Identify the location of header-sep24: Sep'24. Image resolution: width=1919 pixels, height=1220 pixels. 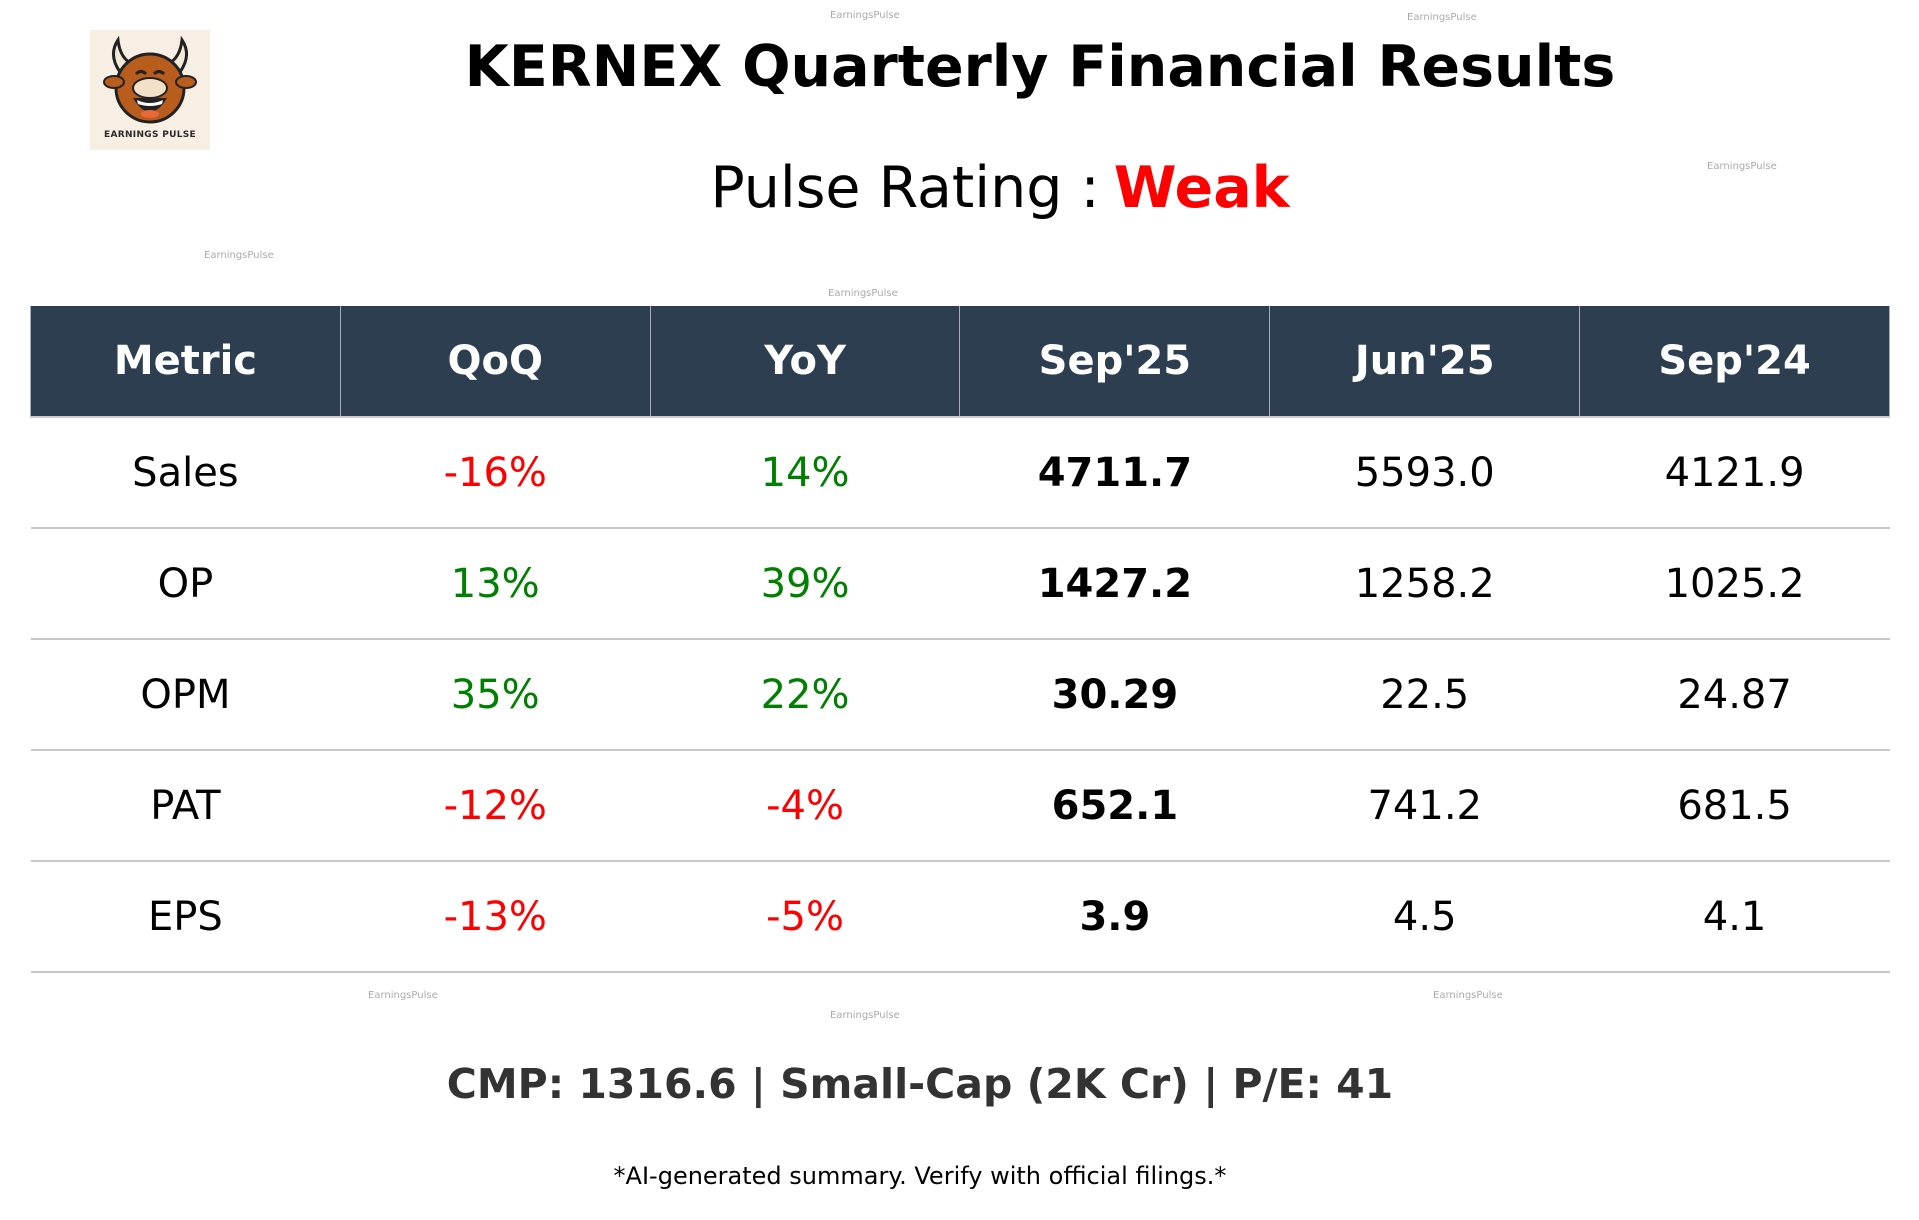
(1734, 362).